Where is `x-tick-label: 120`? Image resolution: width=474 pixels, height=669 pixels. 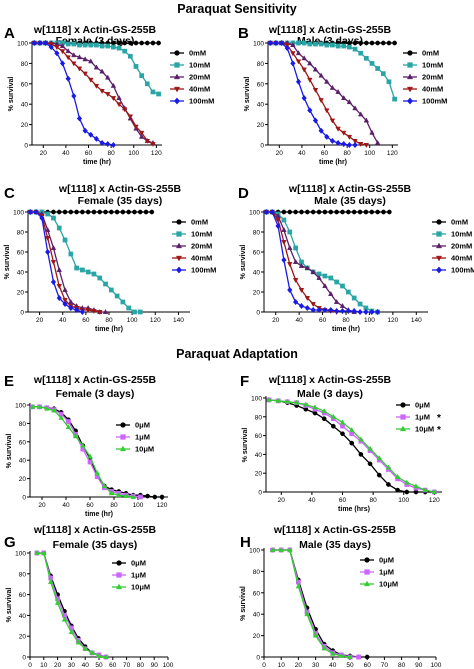
x-tick-label: 120 is located at coordinates (434, 500).